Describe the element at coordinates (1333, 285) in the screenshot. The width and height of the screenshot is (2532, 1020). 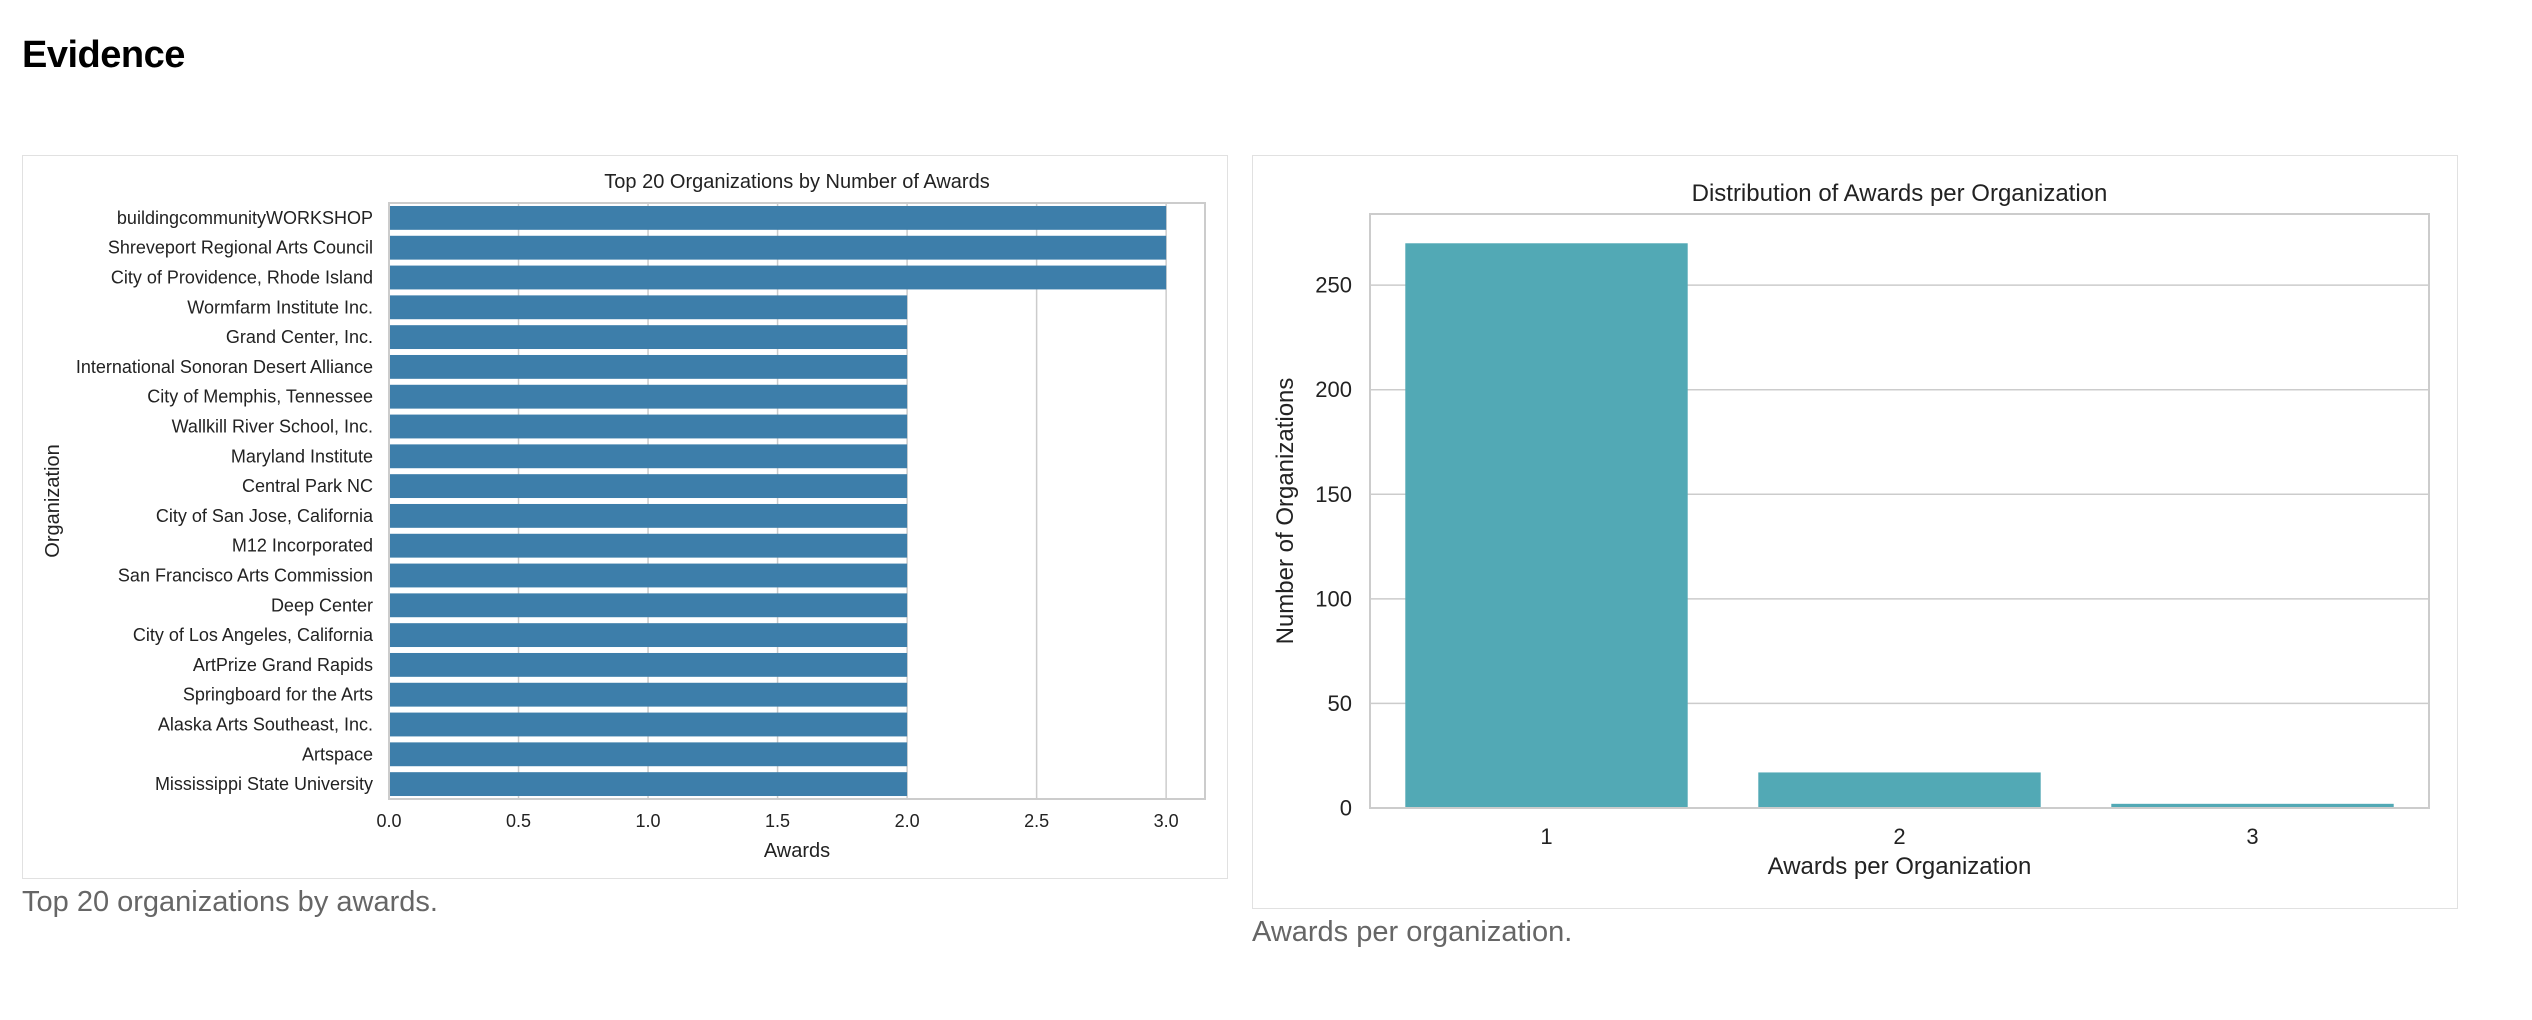
I see `y-tick-label: 250` at that location.